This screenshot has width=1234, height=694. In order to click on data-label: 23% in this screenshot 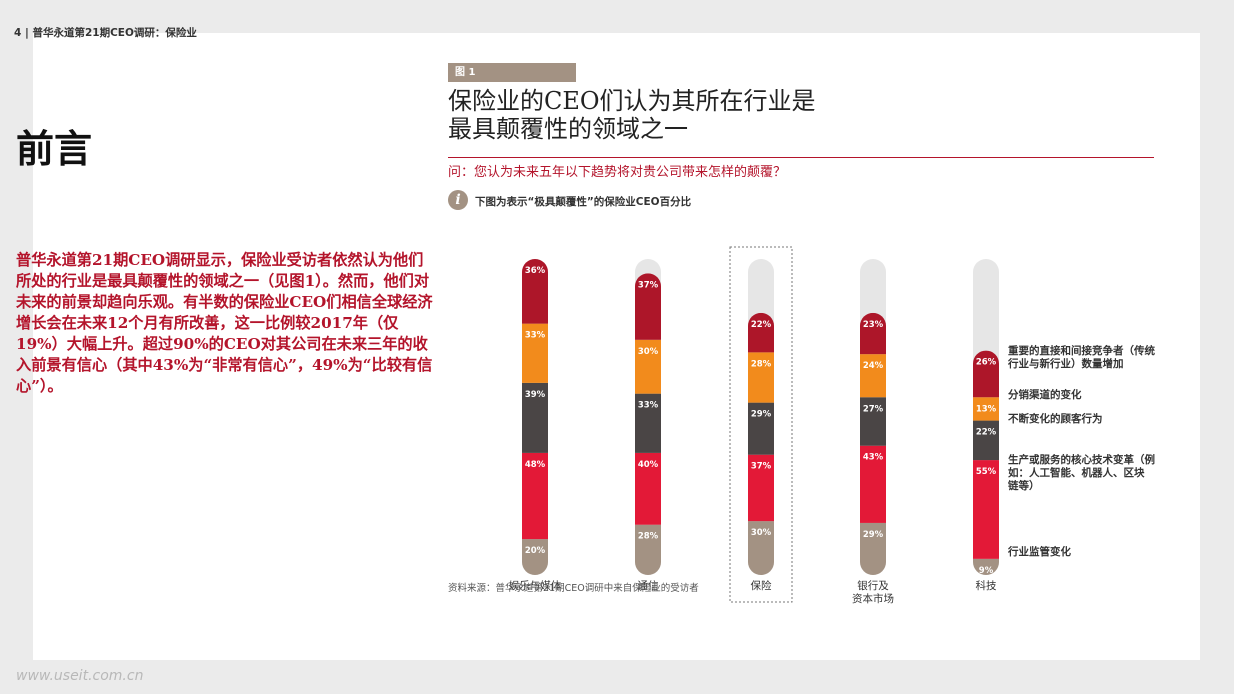, I will do `click(873, 325)`.